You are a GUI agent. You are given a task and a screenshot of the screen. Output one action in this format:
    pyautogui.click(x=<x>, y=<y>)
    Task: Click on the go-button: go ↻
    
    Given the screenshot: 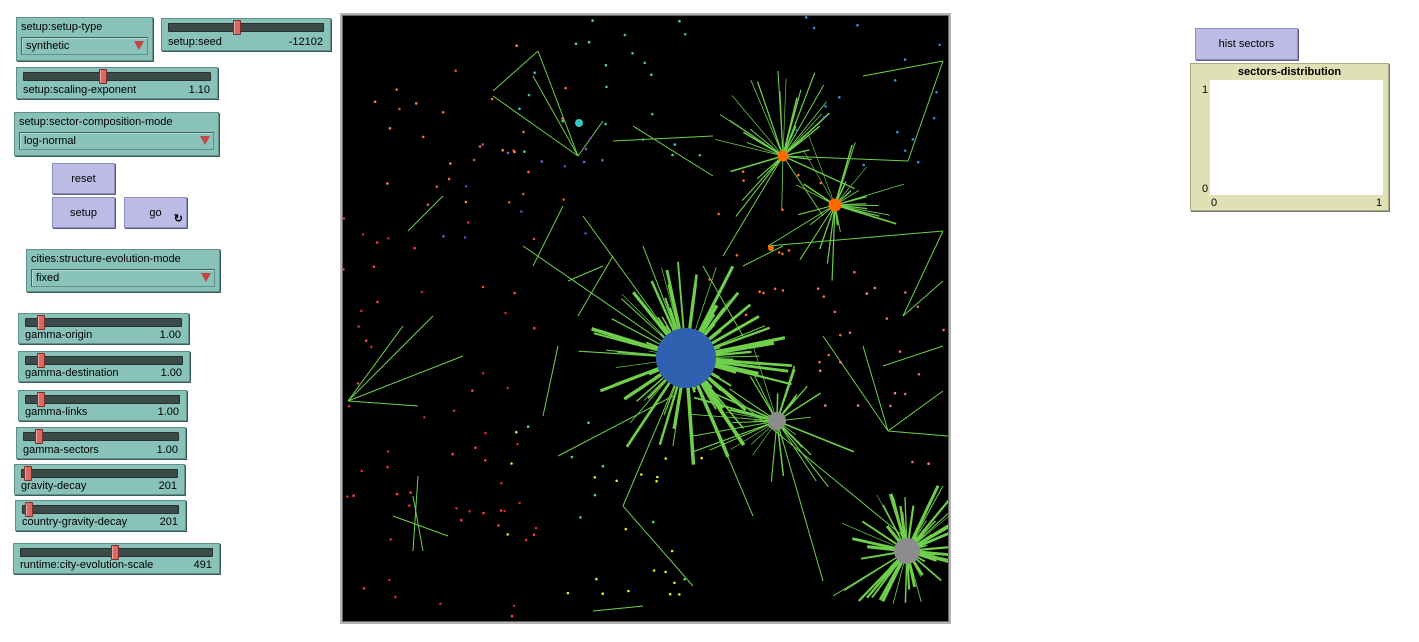 What is the action you would take?
    pyautogui.click(x=155, y=212)
    